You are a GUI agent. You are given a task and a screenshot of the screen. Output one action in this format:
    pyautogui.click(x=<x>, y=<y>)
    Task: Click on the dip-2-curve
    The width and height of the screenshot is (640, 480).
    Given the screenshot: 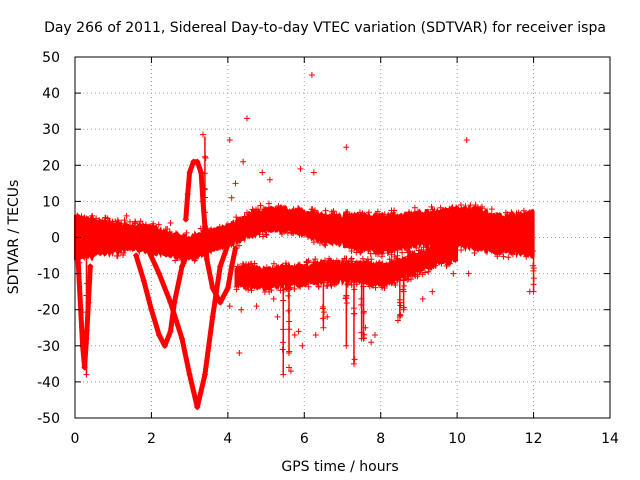 What is the action you would take?
    pyautogui.click(x=188, y=326)
    